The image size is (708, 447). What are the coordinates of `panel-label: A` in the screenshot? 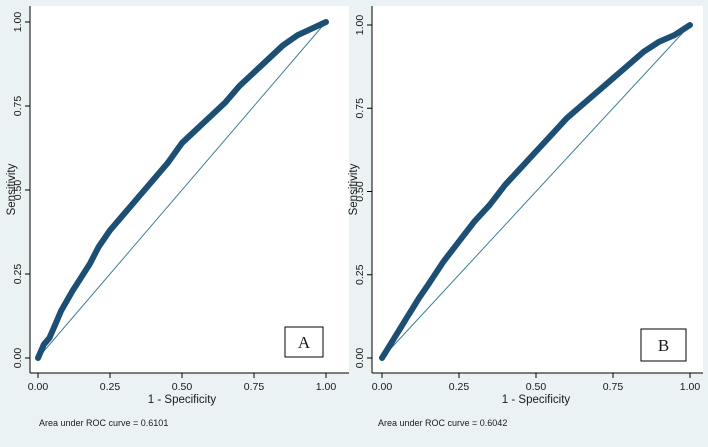 It's located at (304, 342).